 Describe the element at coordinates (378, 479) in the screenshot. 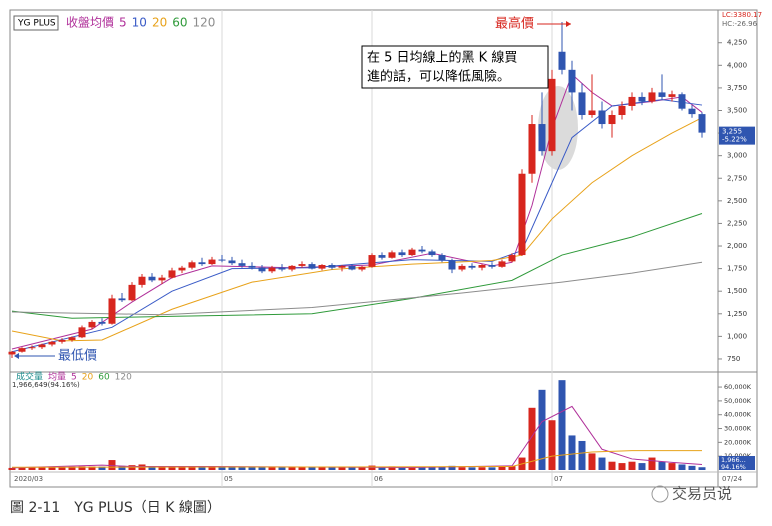

I see `x-tick-label: 06` at that location.